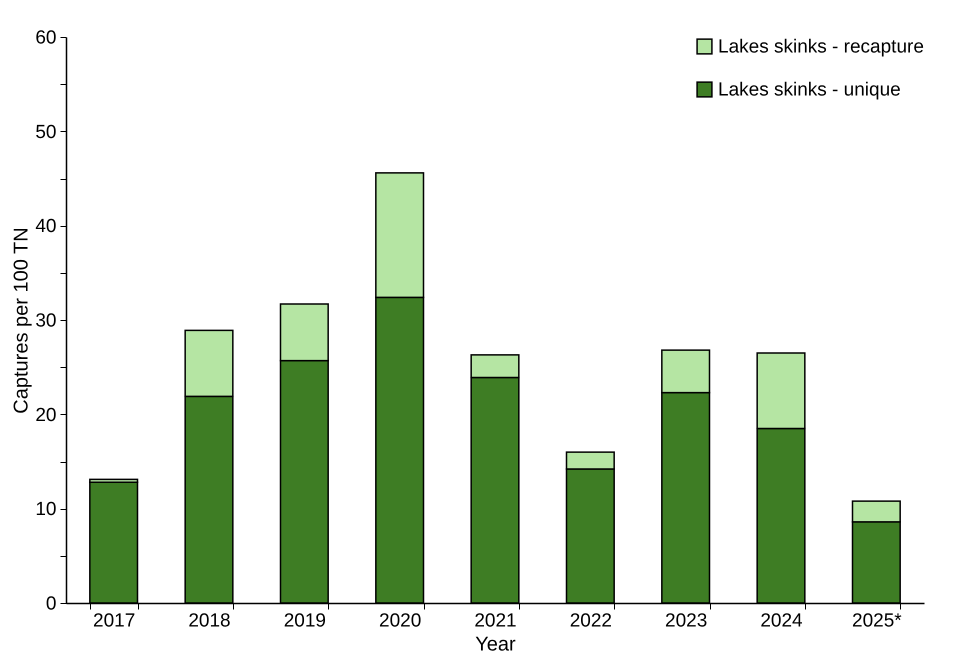  I want to click on x-tick-label: 2025*, so click(877, 621).